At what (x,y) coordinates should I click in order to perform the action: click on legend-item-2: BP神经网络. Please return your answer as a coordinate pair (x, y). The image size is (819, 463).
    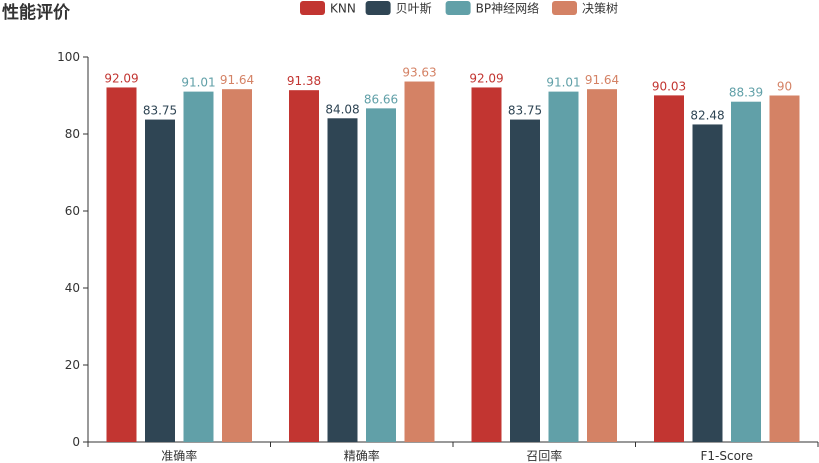
    Looking at the image, I should click on (492, 8).